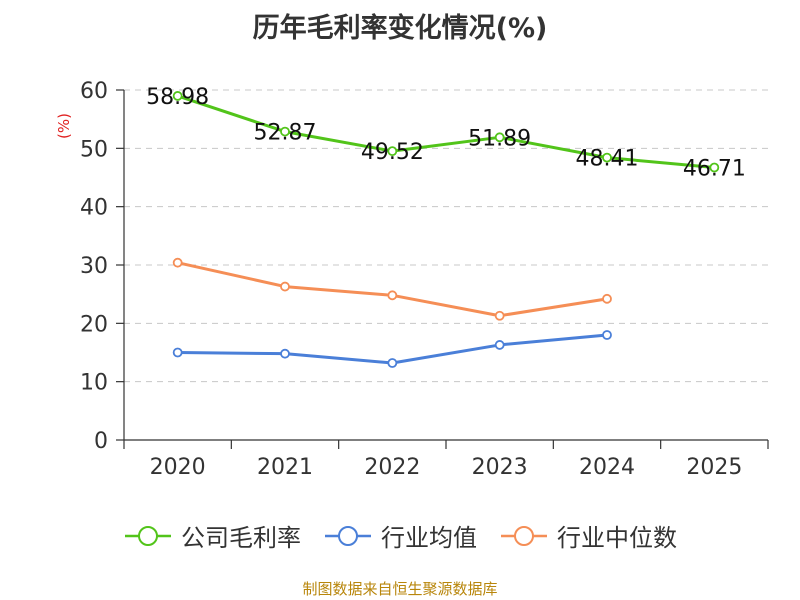 The image size is (800, 600). What do you see at coordinates (94, 266) in the screenshot?
I see `y-tick-label: 30` at bounding box center [94, 266].